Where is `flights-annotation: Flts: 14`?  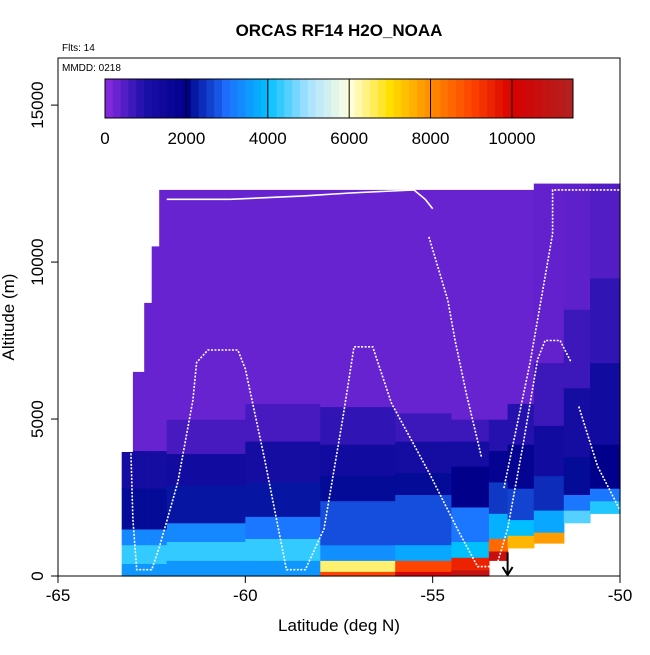
flights-annotation: Flts: 14 is located at coordinates (78, 48).